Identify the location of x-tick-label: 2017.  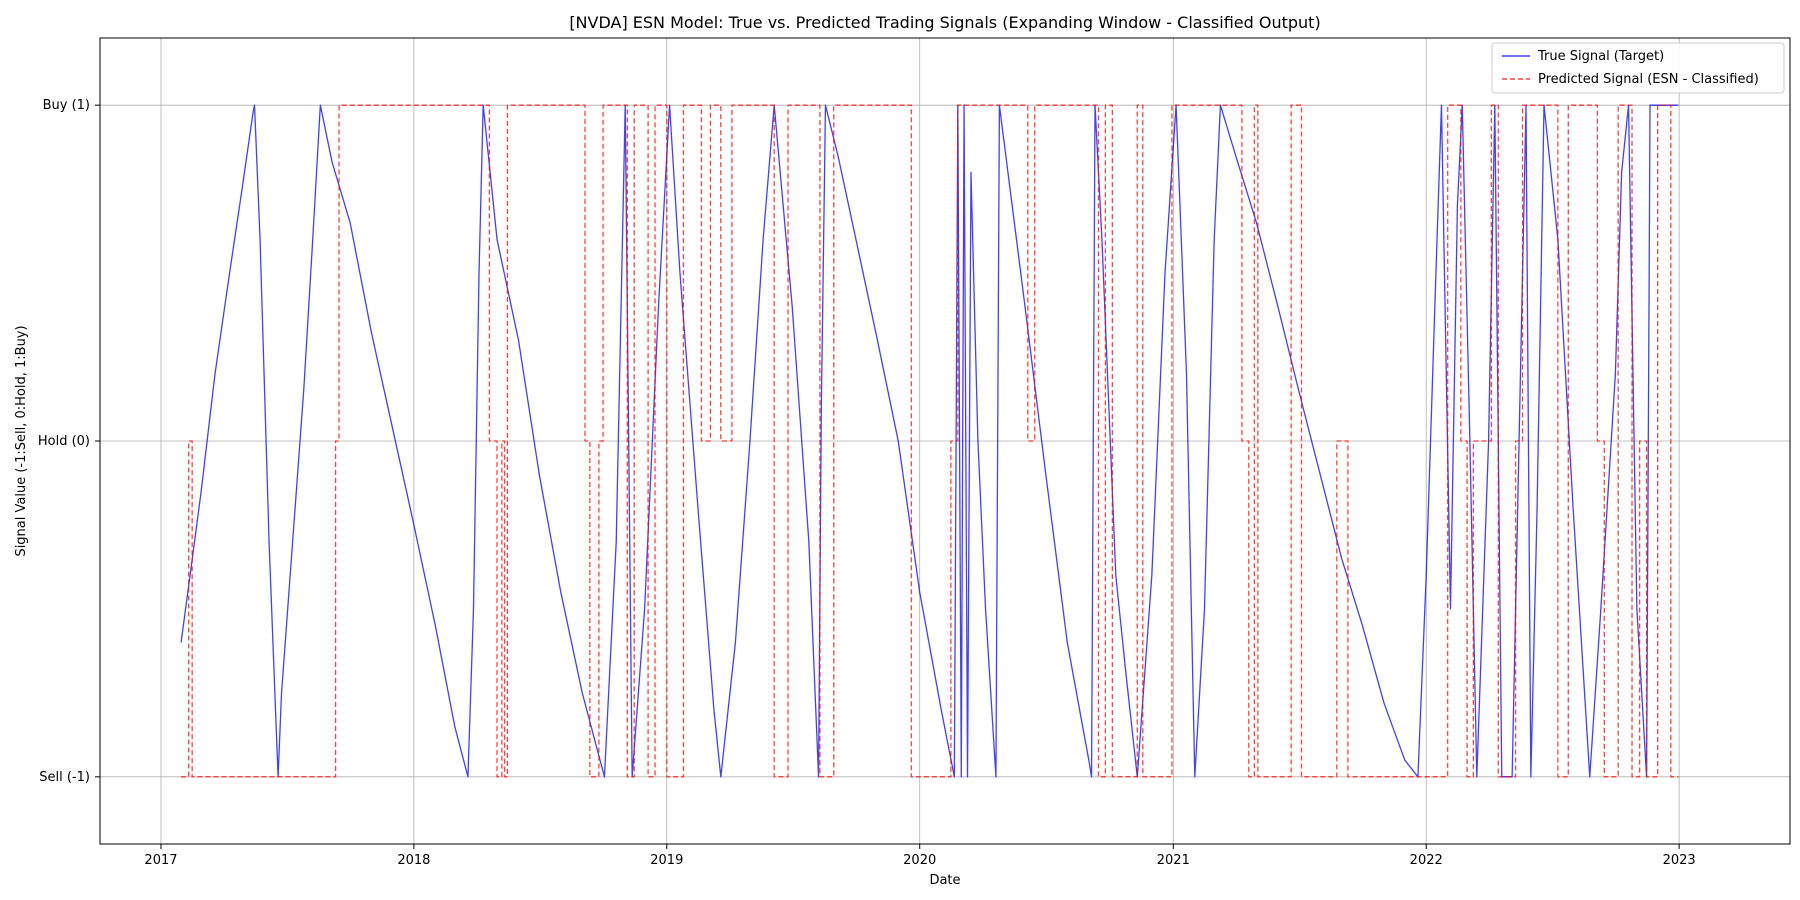
(160, 860).